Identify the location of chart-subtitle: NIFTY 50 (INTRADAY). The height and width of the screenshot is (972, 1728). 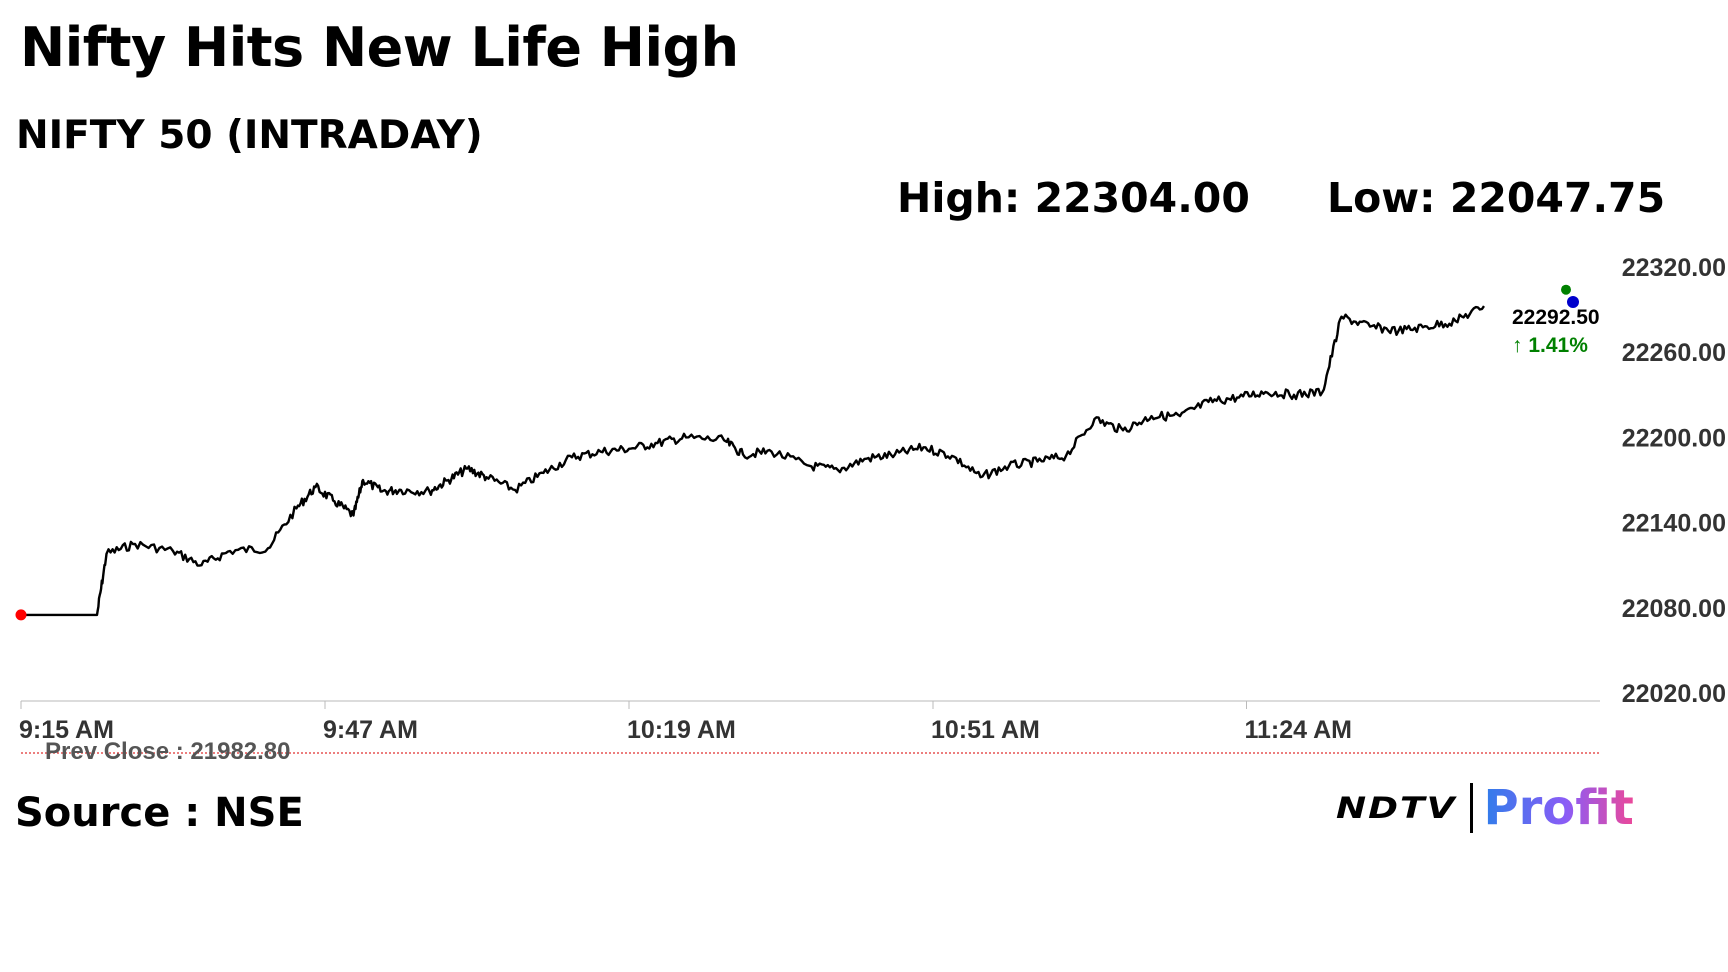
(249, 135).